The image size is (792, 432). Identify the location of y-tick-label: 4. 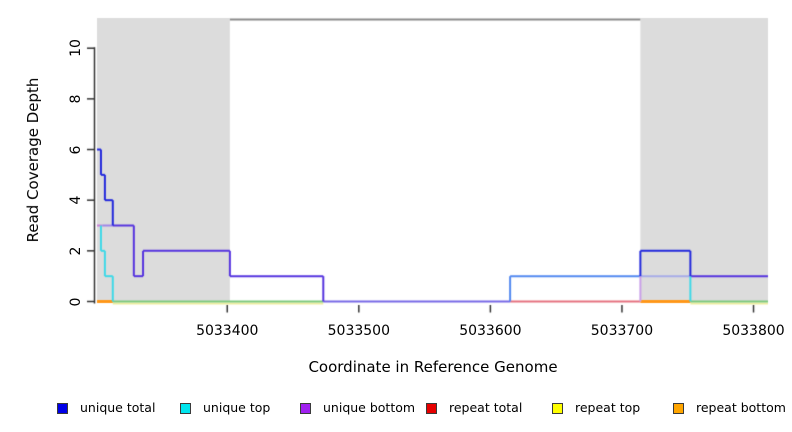
(76, 200).